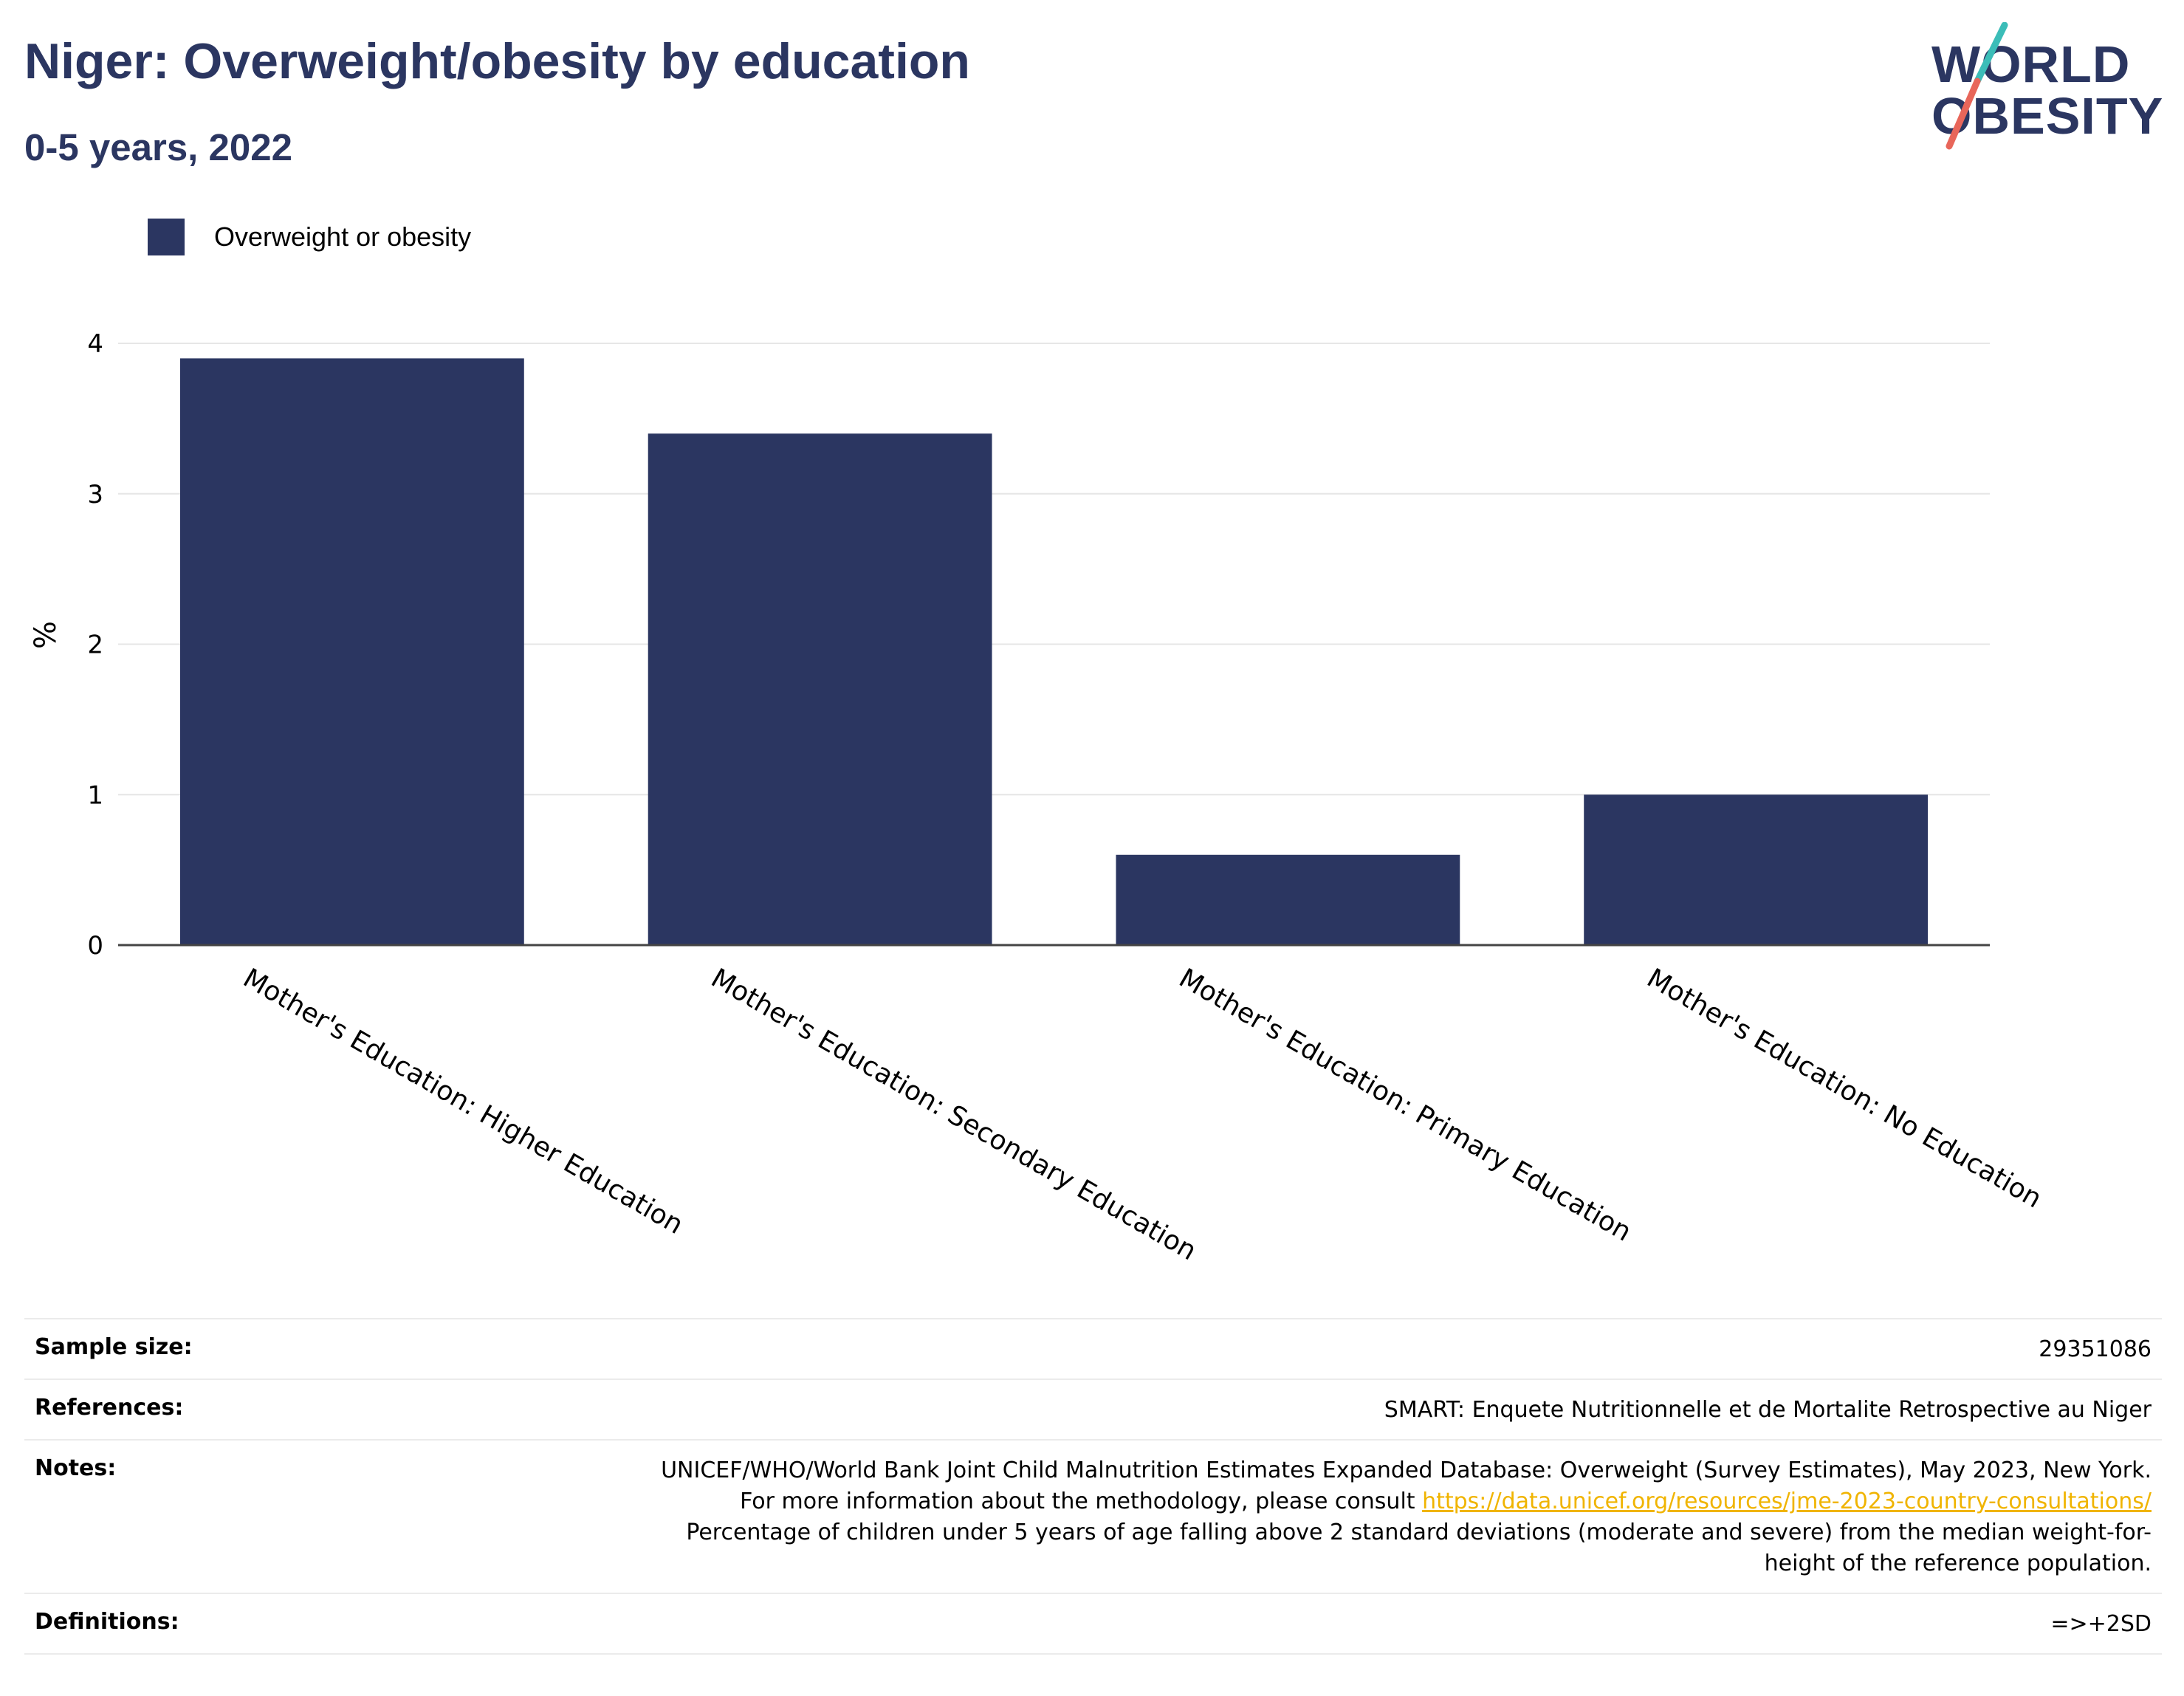 The height and width of the screenshot is (1696, 2184). Describe the element at coordinates (1093, 1348) in the screenshot. I see `sample-size-row: Sample size: 29351086` at that location.